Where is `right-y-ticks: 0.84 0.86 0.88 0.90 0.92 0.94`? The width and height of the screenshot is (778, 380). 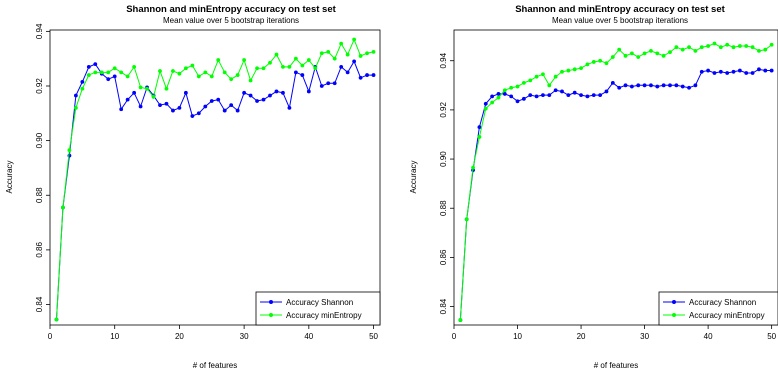
right-y-ticks: 0.84 0.86 0.88 0.90 0.92 0.94 is located at coordinates (446, 183).